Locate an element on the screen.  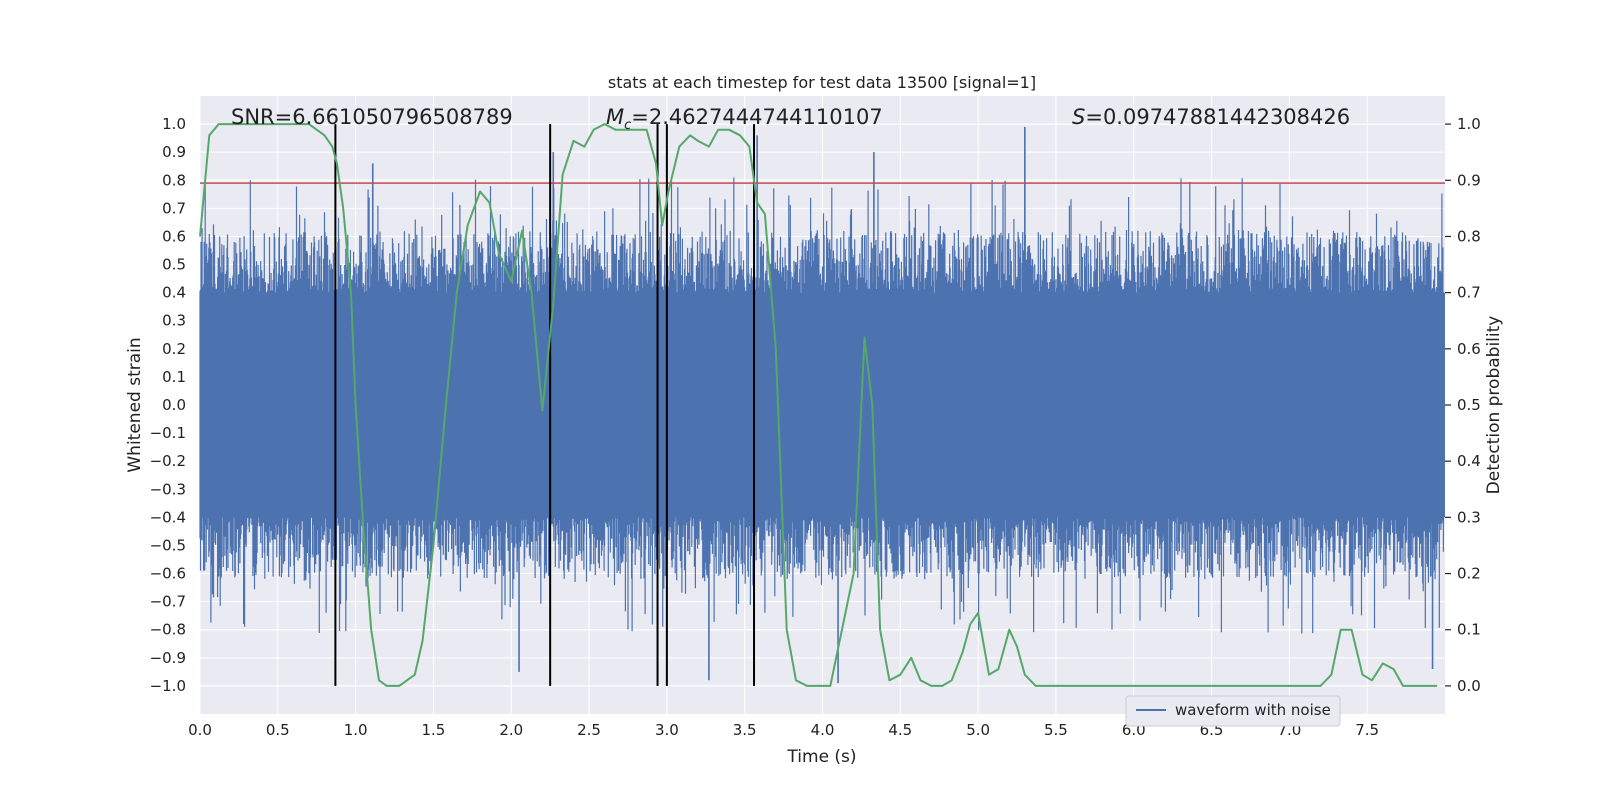
y2-tick-label: 0.8 is located at coordinates (1469, 236).